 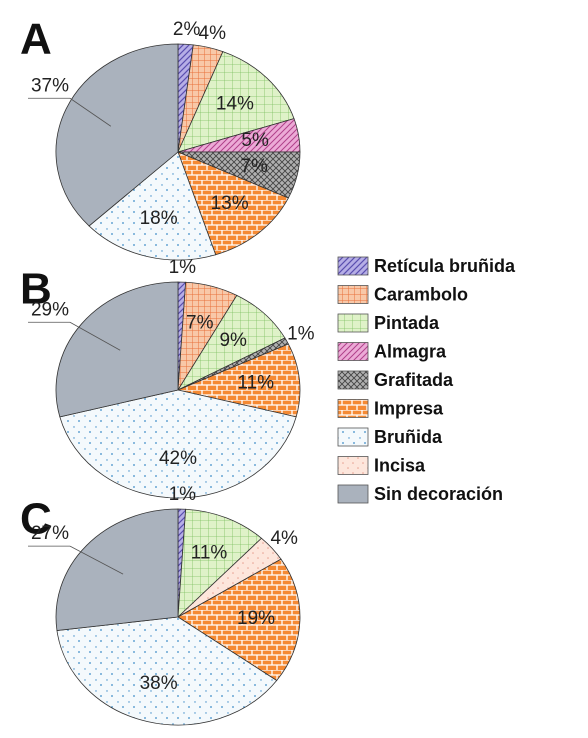 What do you see at coordinates (159, 218) in the screenshot?
I see `data-label: 18%` at bounding box center [159, 218].